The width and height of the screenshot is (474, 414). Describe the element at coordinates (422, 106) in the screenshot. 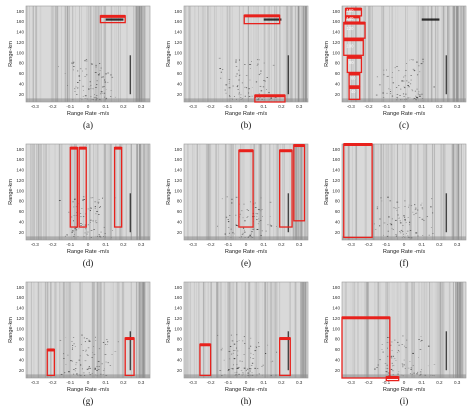

I see `x-tick-label: 0.1` at that location.